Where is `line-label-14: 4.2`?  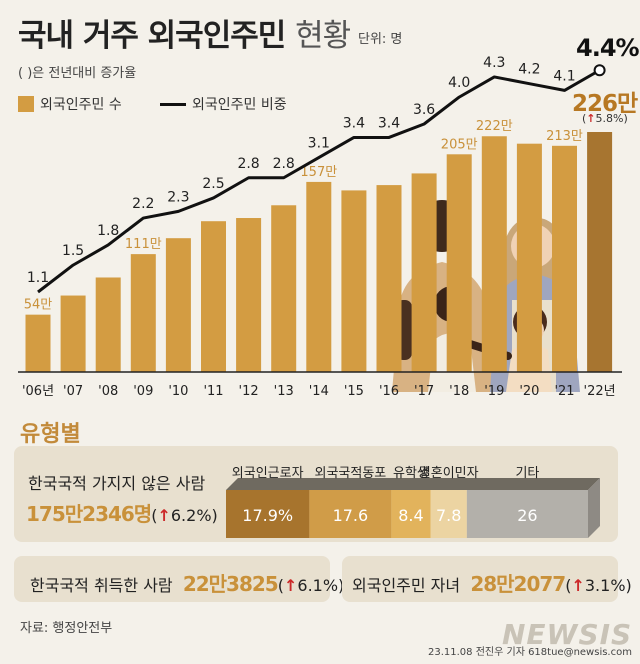 line-label-14: 4.2 is located at coordinates (529, 70).